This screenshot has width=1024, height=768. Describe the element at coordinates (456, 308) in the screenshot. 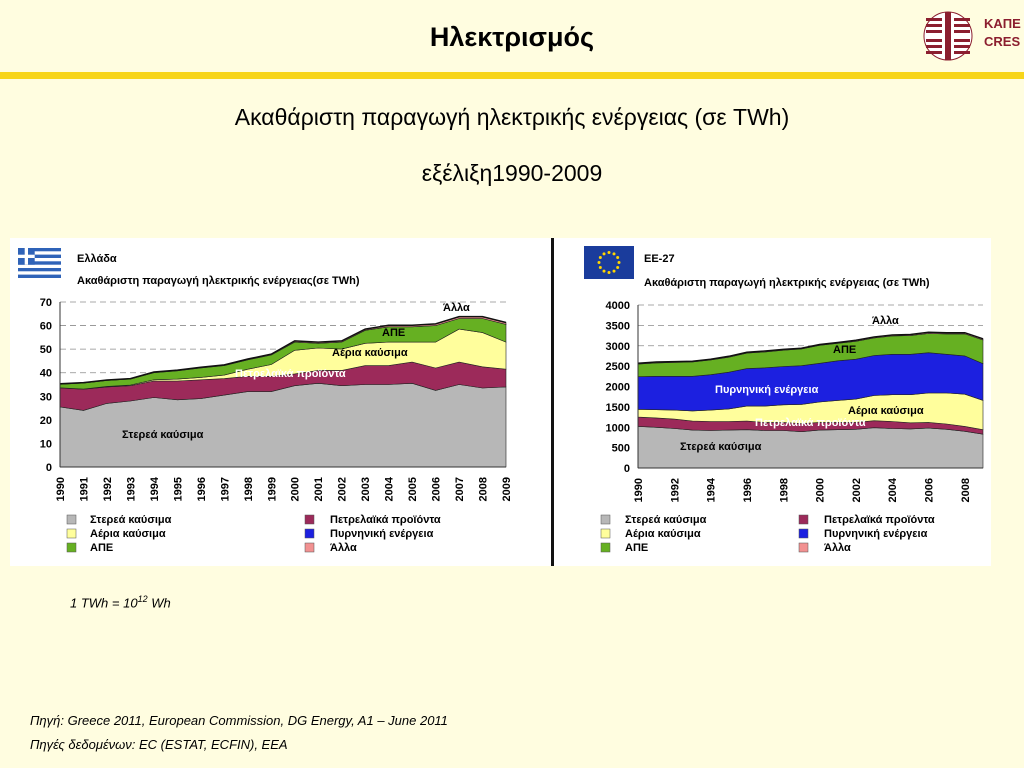

I see `greece-label-other: Άλλα` at that location.